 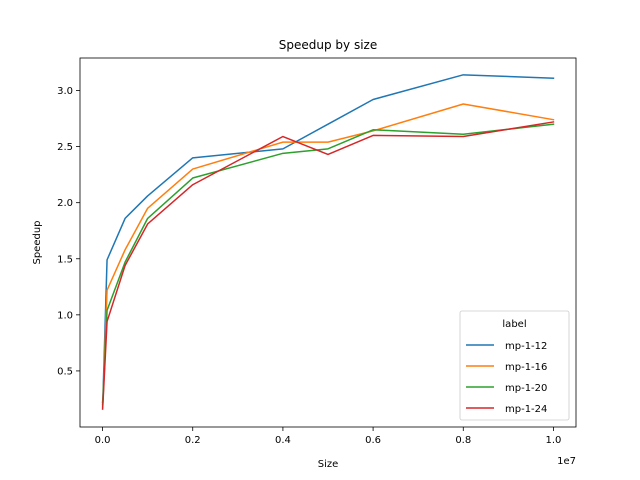 I want to click on x-tick-label: 0.6, so click(x=373, y=440).